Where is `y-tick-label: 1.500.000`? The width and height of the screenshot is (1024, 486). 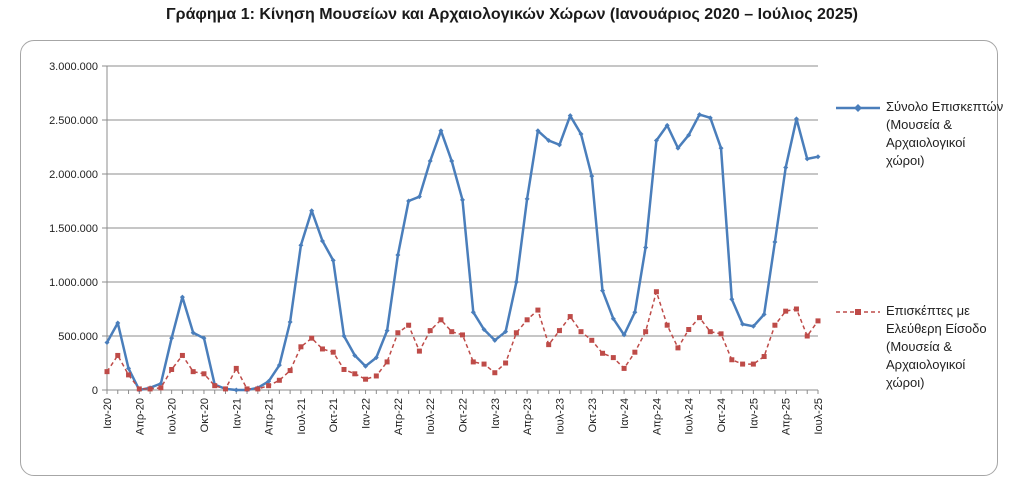 y-tick-label: 1.500.000 is located at coordinates (73, 229).